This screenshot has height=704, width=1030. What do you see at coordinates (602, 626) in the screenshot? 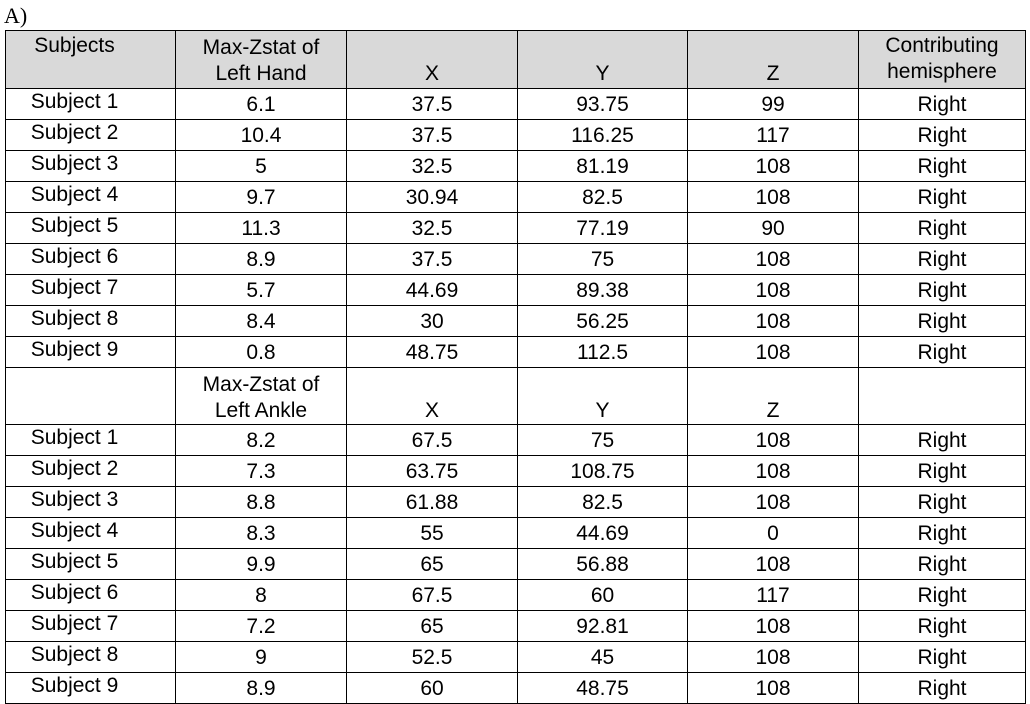
I see `cell-y: 92.81` at bounding box center [602, 626].